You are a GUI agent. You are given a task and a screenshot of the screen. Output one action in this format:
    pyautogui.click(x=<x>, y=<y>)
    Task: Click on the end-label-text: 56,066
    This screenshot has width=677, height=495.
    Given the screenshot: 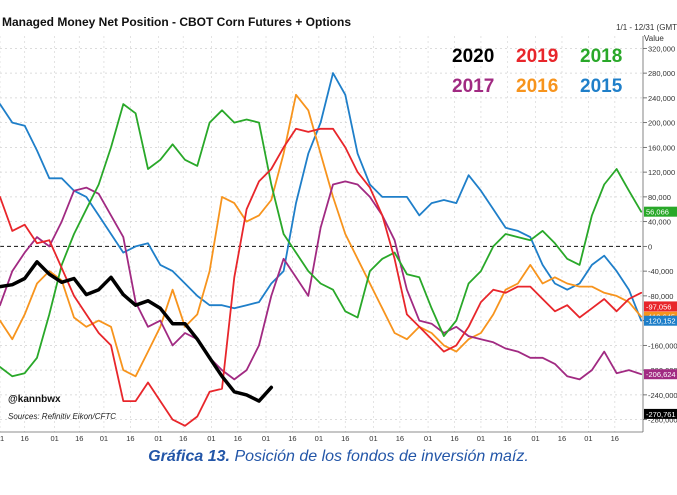 What is the action you would take?
    pyautogui.click(x=657, y=212)
    